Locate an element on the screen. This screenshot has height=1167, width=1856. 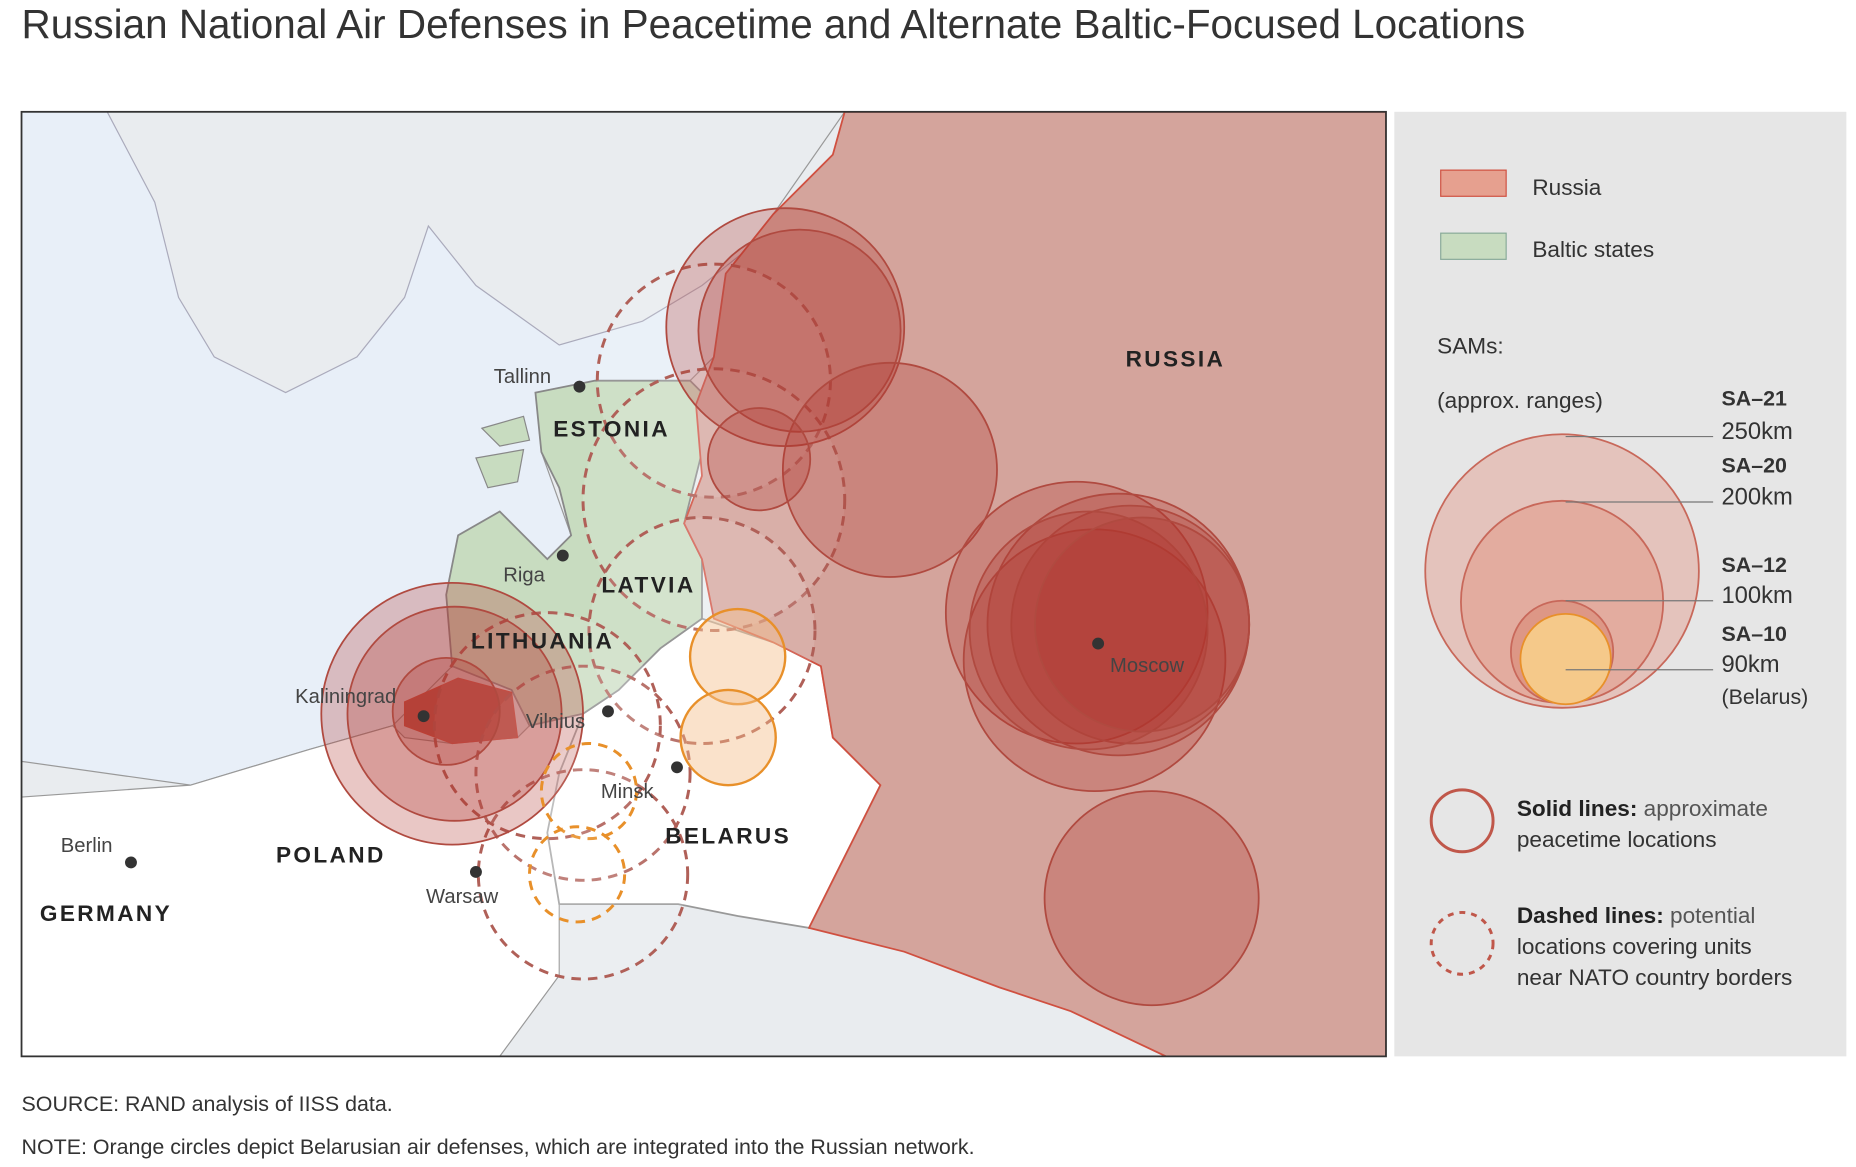
legend-explanation: peacetime locations is located at coordinates (1617, 839).